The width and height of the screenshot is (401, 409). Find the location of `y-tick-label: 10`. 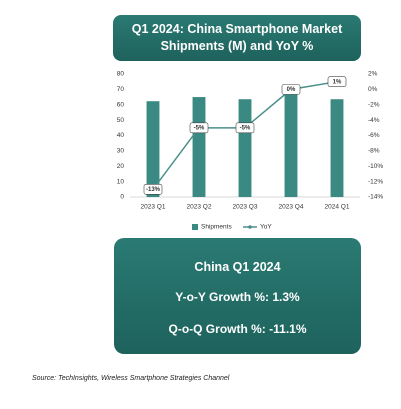

y-tick-label: 10 is located at coordinates (121, 181).